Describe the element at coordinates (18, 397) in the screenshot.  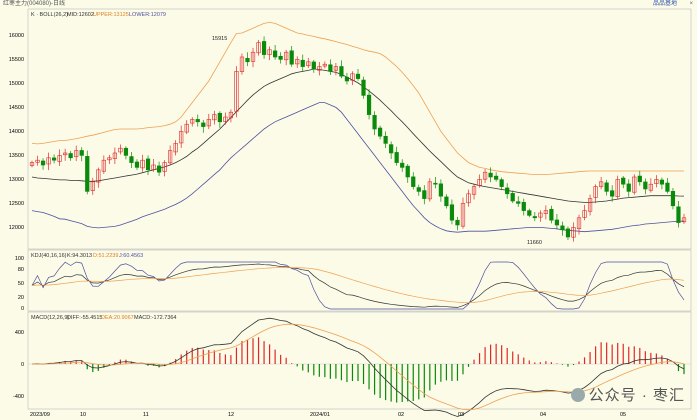
I see `macd-tick--400: -400` at that location.